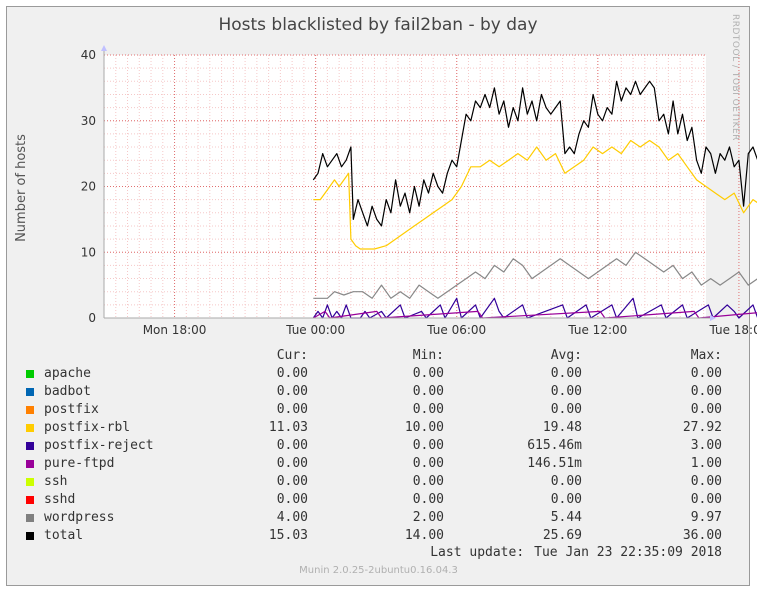  Describe the element at coordinates (175, 330) in the screenshot. I see `x-tick-label: Mon 18:00` at that location.